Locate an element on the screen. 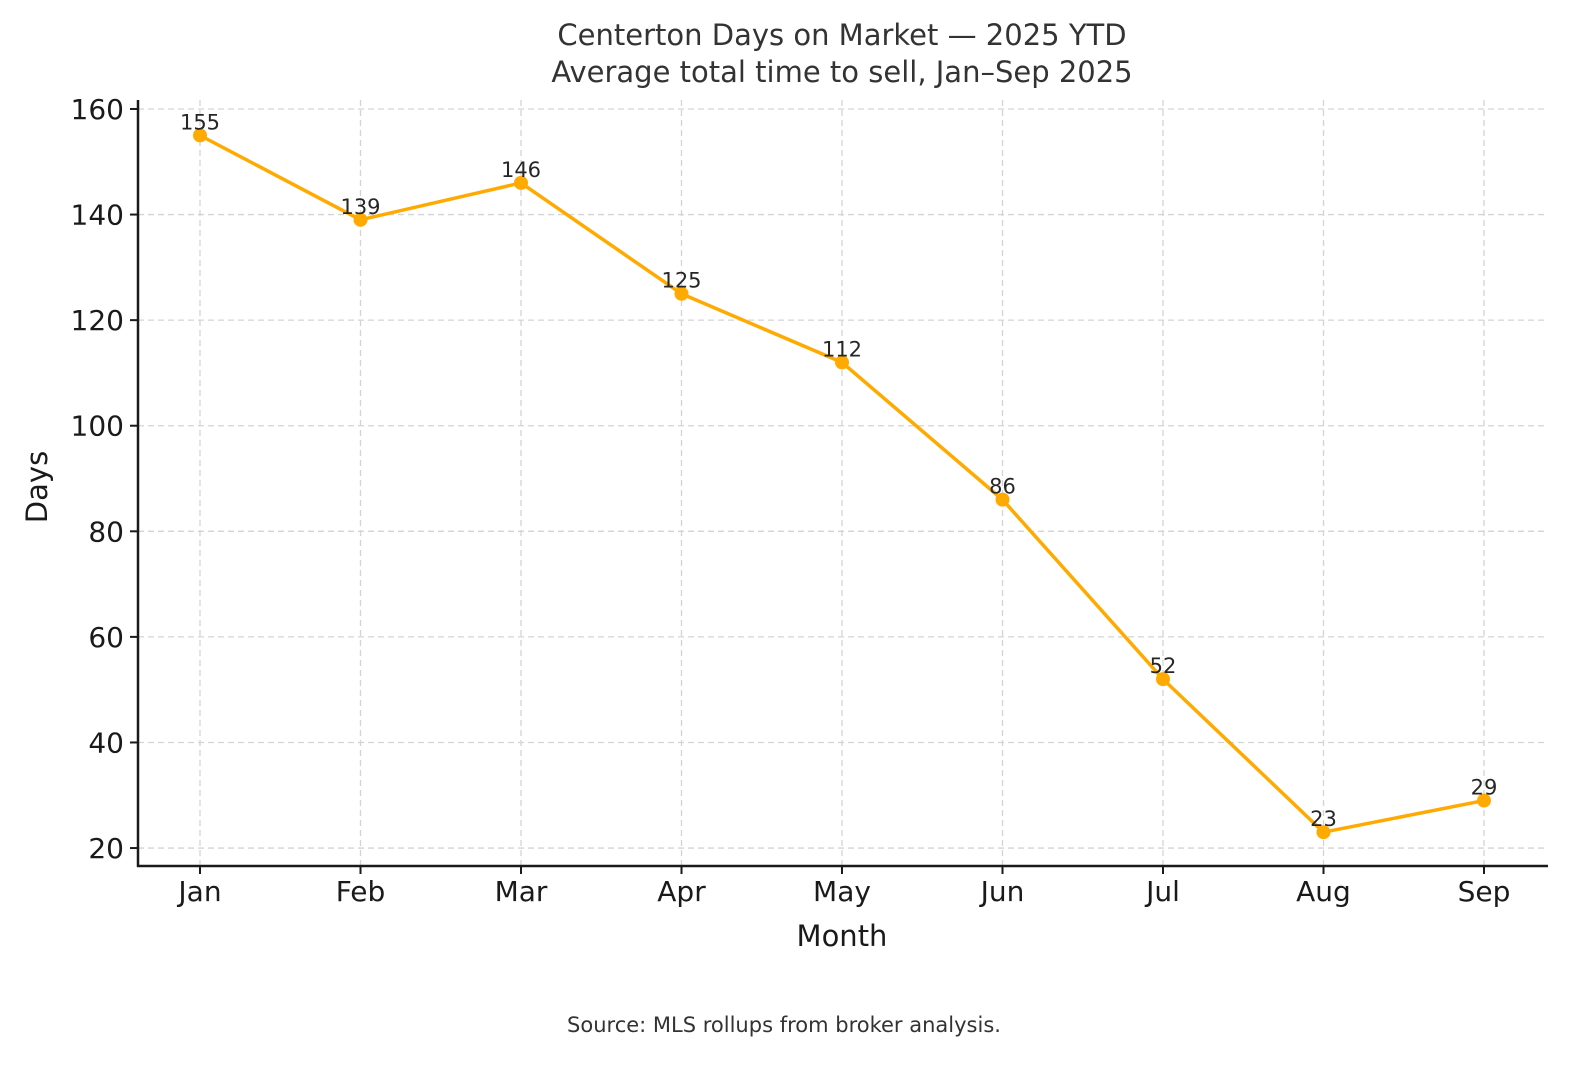 The image size is (1580, 1065). y-tick-label: 120 is located at coordinates (97, 320).